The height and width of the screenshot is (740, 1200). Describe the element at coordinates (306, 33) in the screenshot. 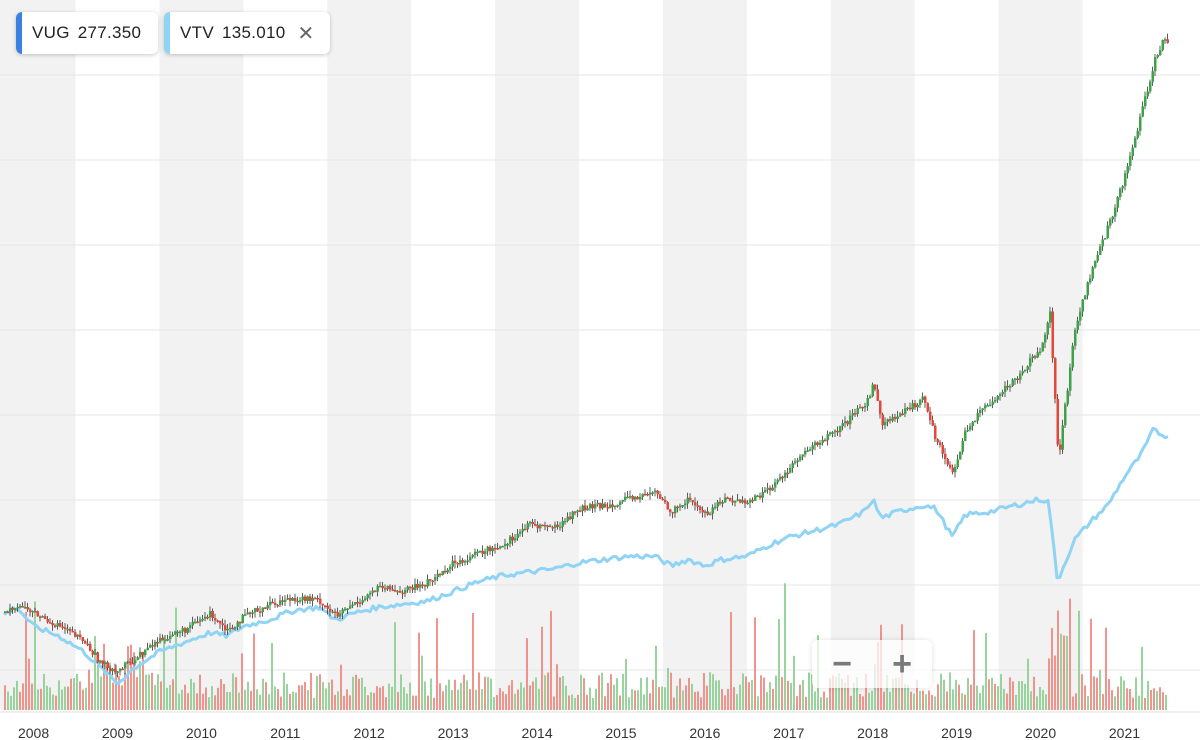

I see `close-icon: ✕` at that location.